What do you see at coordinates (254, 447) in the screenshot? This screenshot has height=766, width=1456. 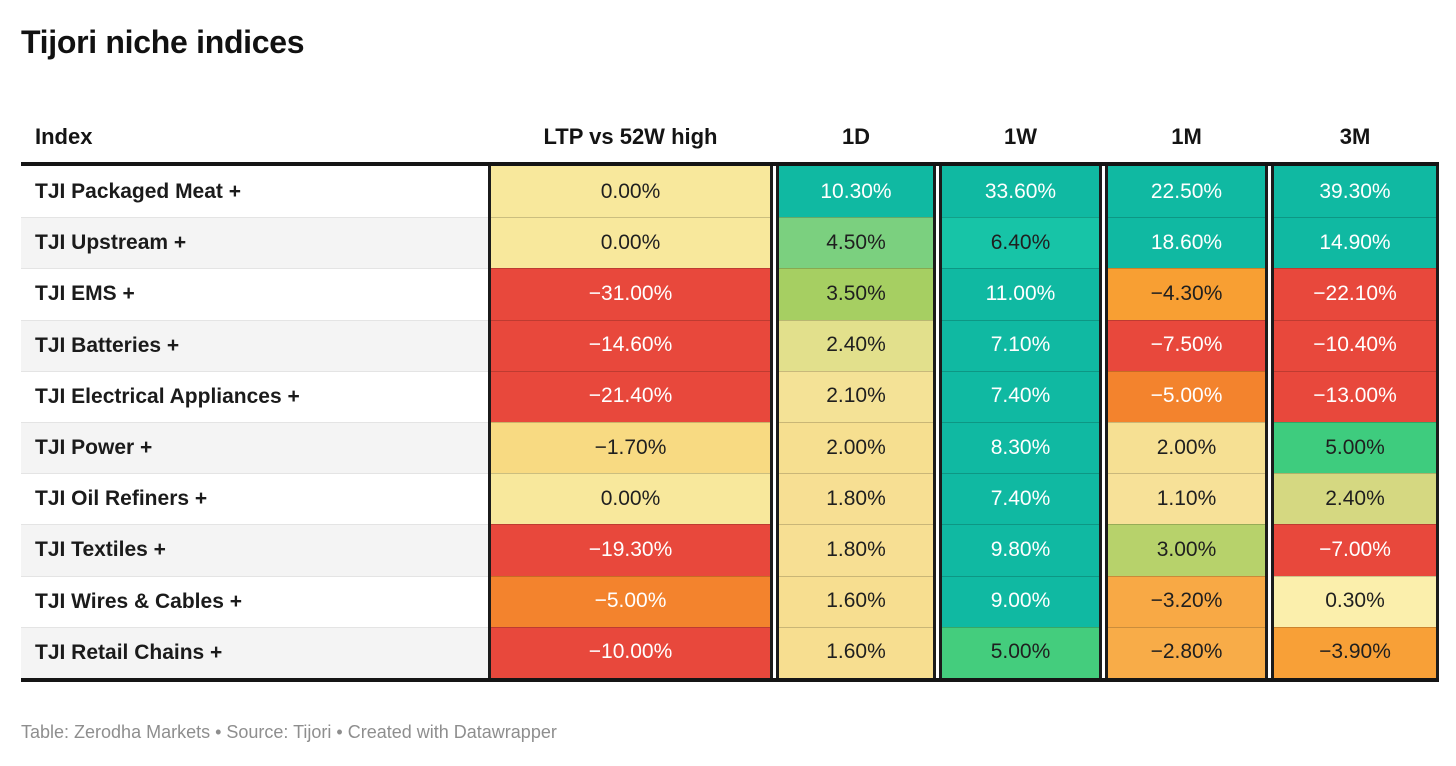 I see `row-label-expandable: TJI Power +` at bounding box center [254, 447].